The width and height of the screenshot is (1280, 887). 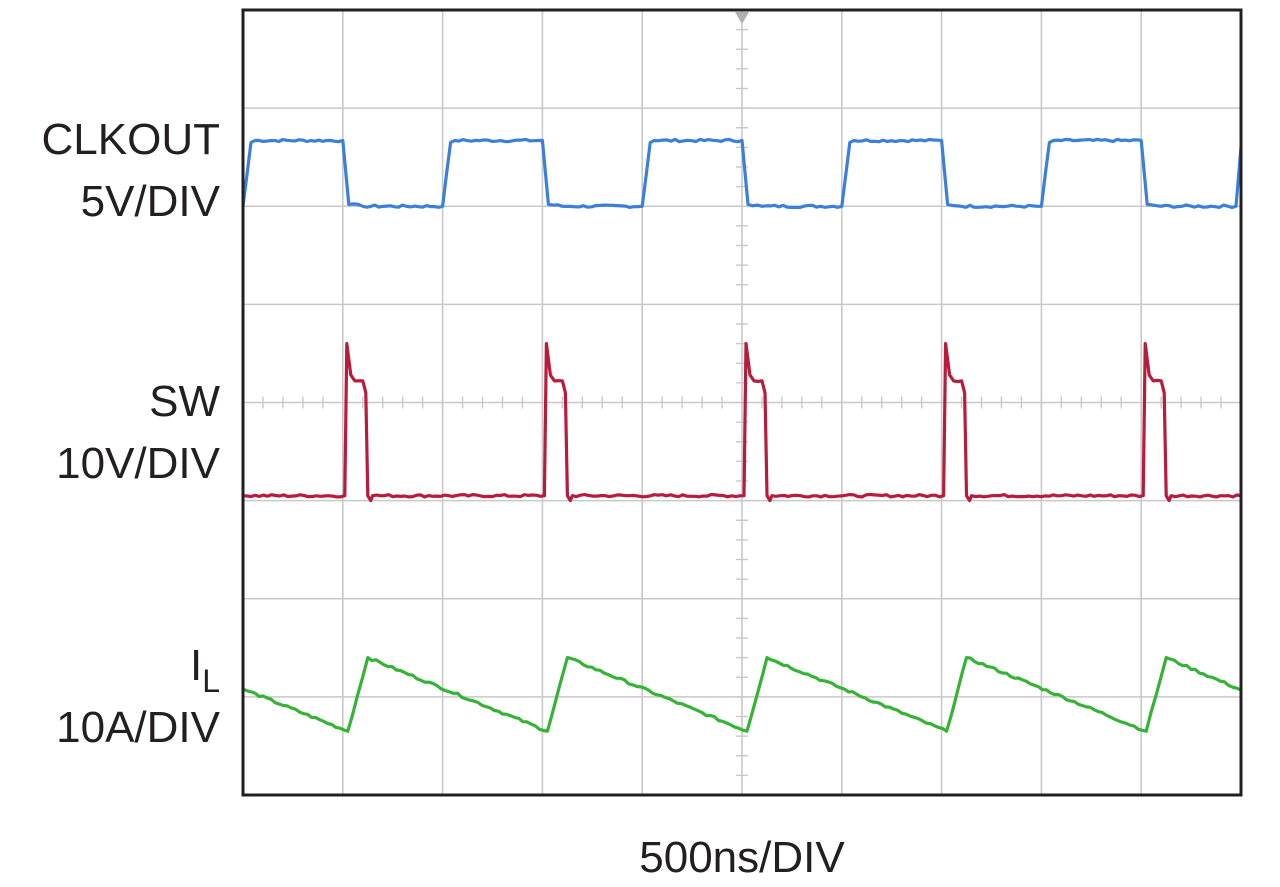 I want to click on sw-scale-label: 10V/DIV, so click(x=138, y=463).